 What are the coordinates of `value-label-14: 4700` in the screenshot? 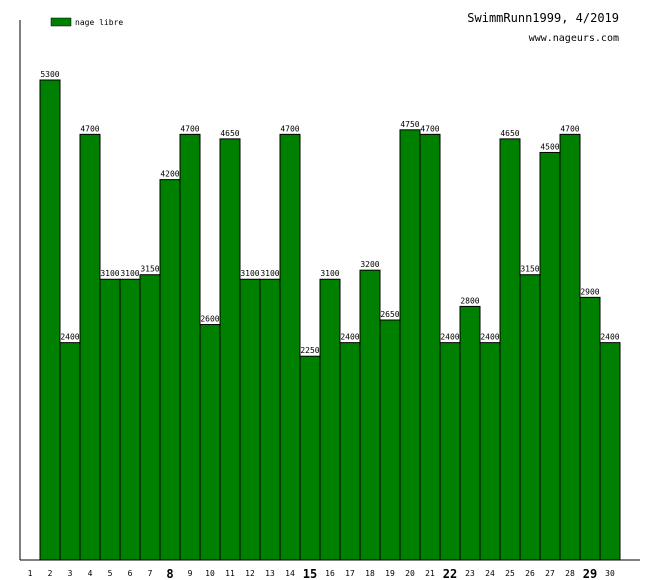 It's located at (289, 128).